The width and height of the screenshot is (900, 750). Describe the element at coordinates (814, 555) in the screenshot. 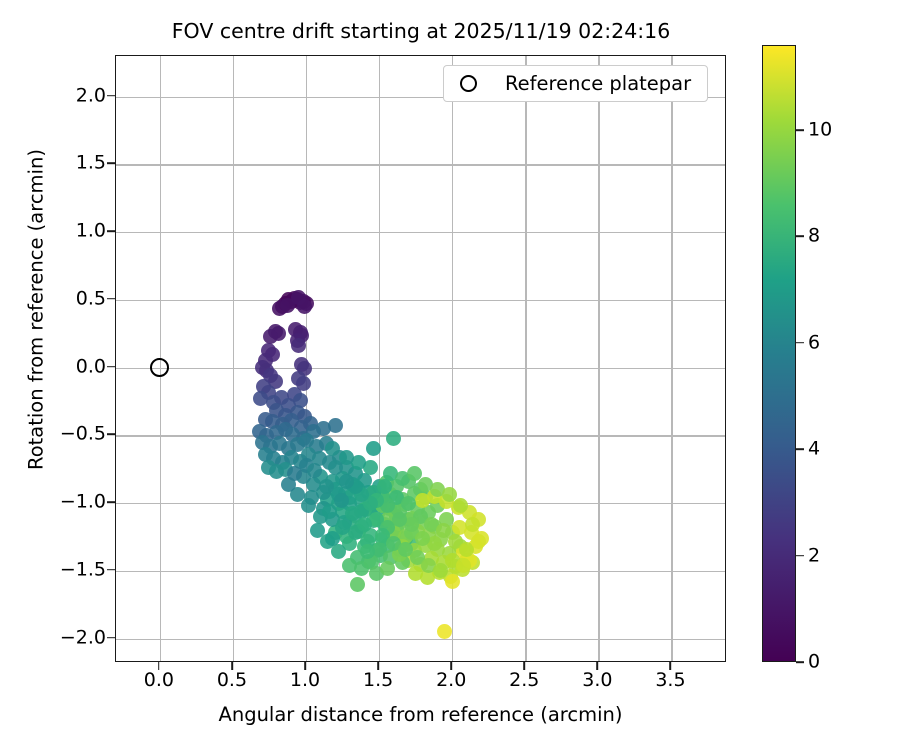

I see `colorbar-tick-label: 2` at that location.